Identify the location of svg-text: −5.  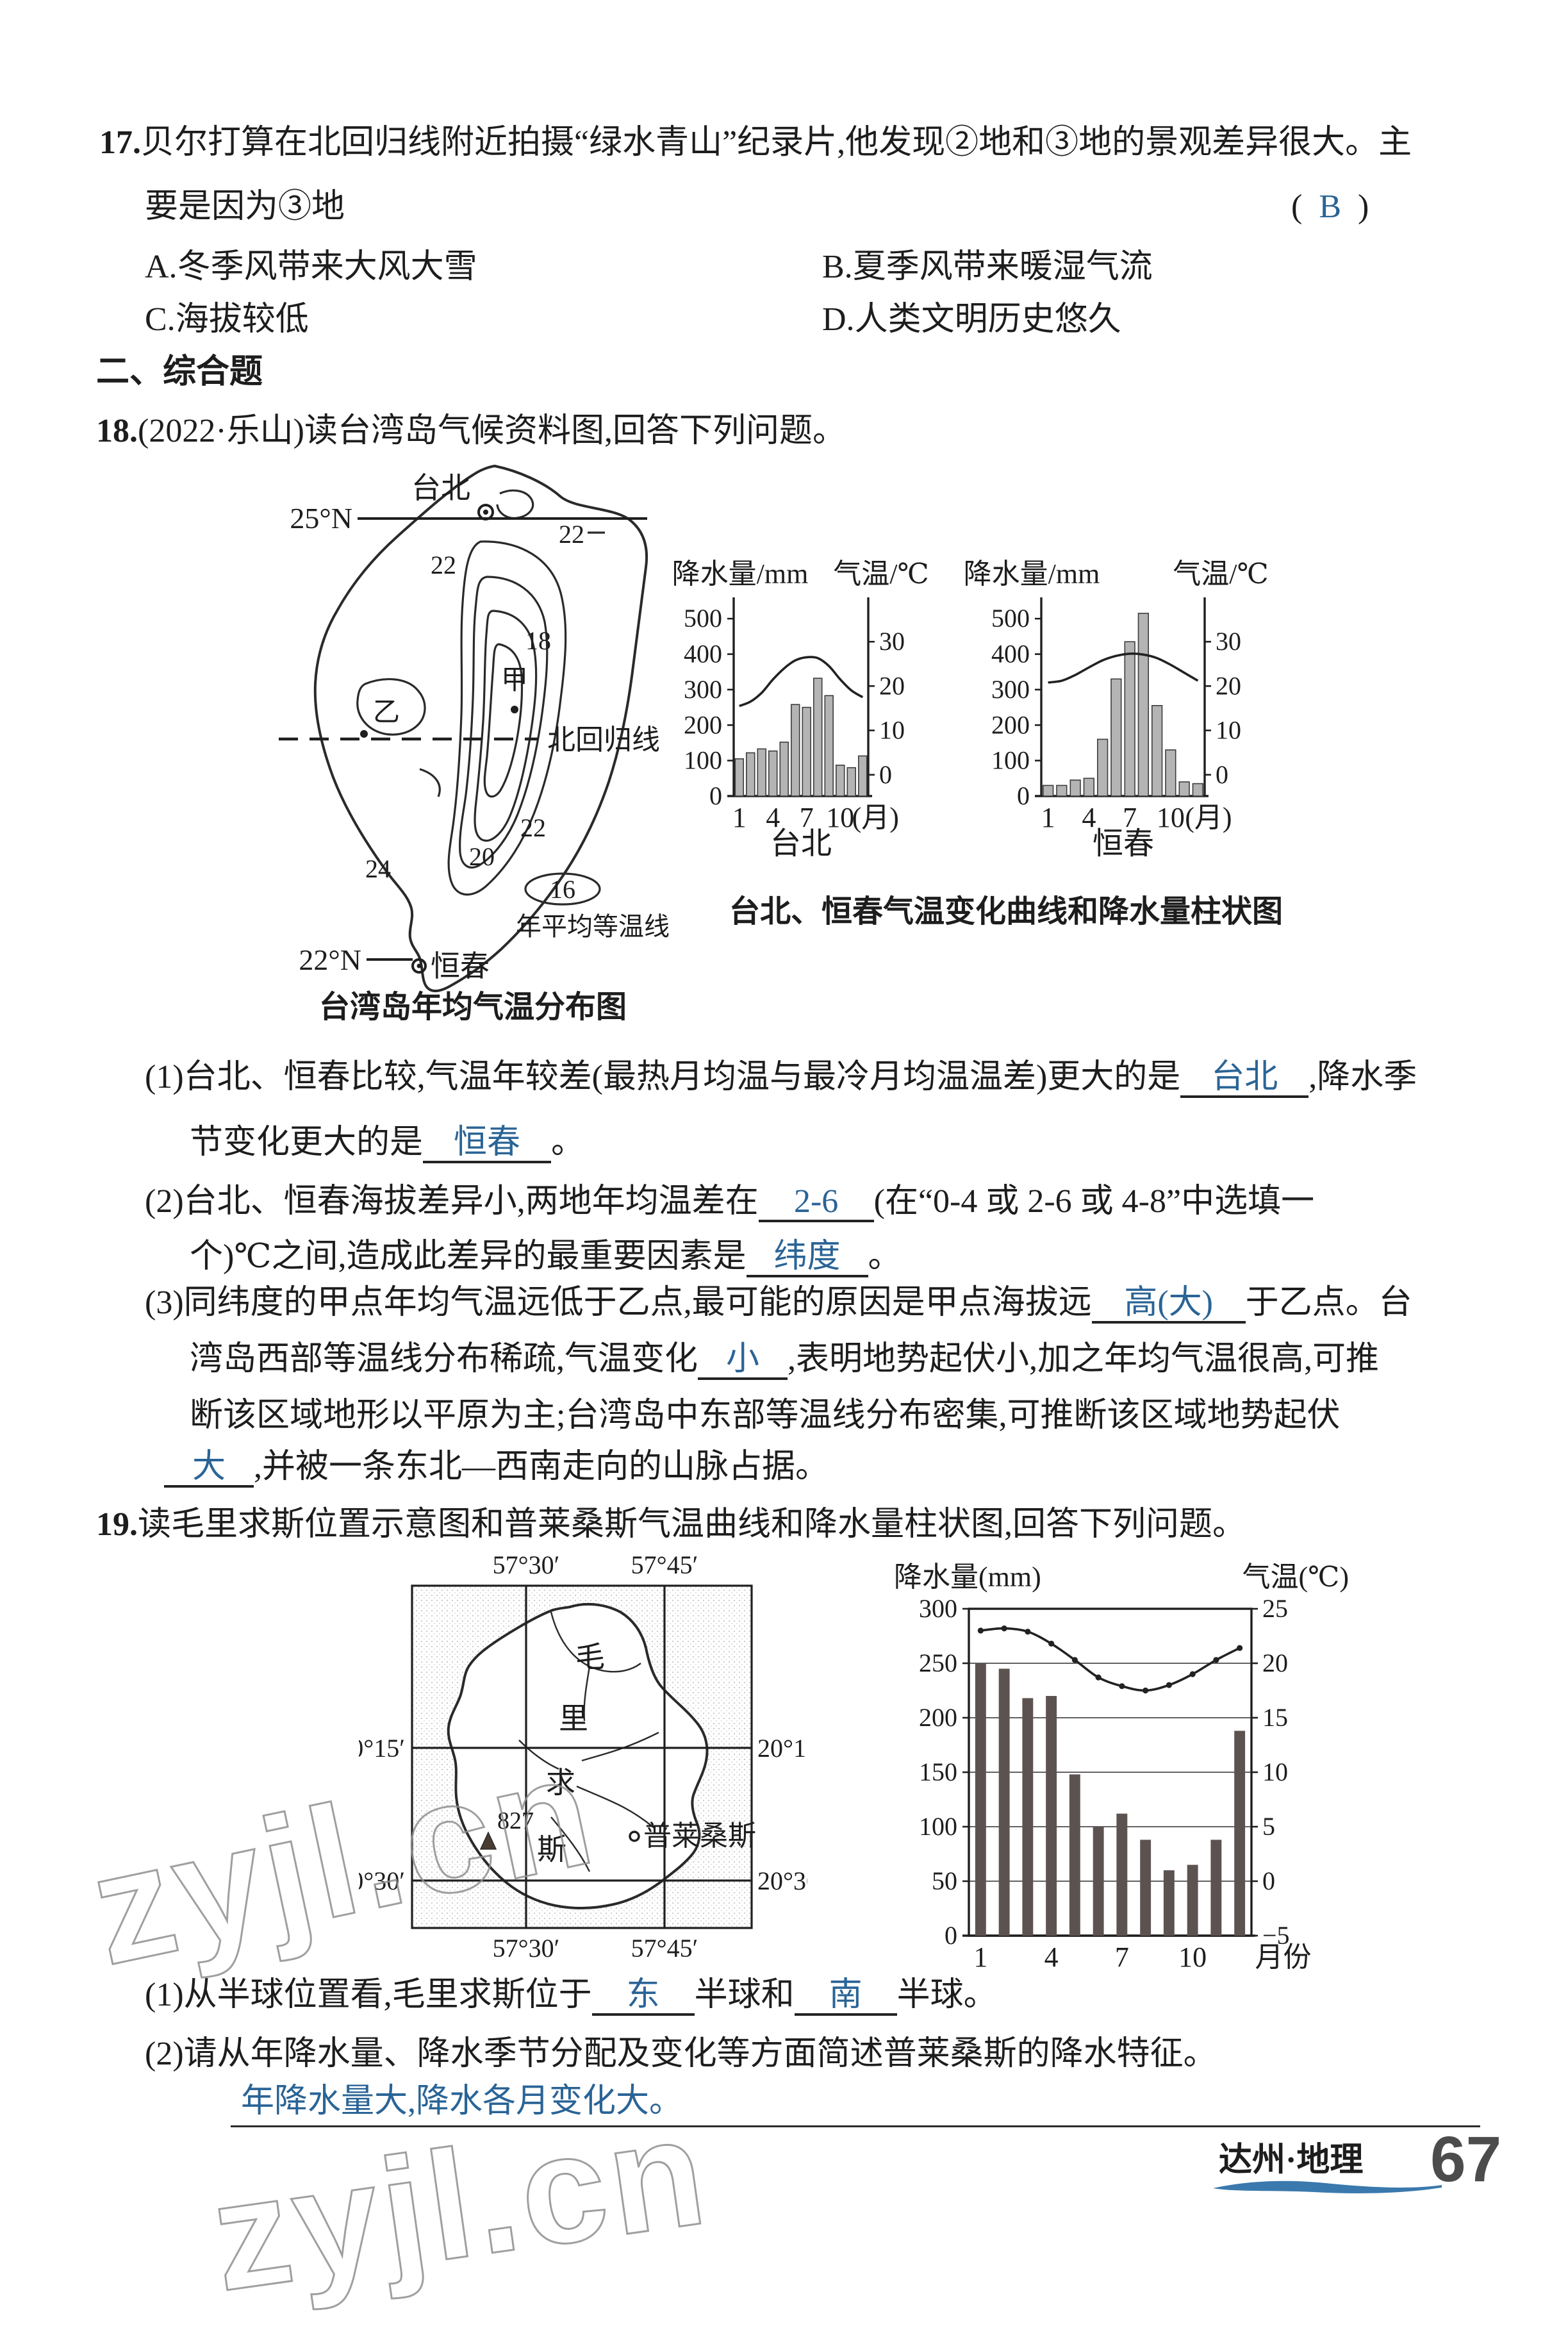
(1276, 1935).